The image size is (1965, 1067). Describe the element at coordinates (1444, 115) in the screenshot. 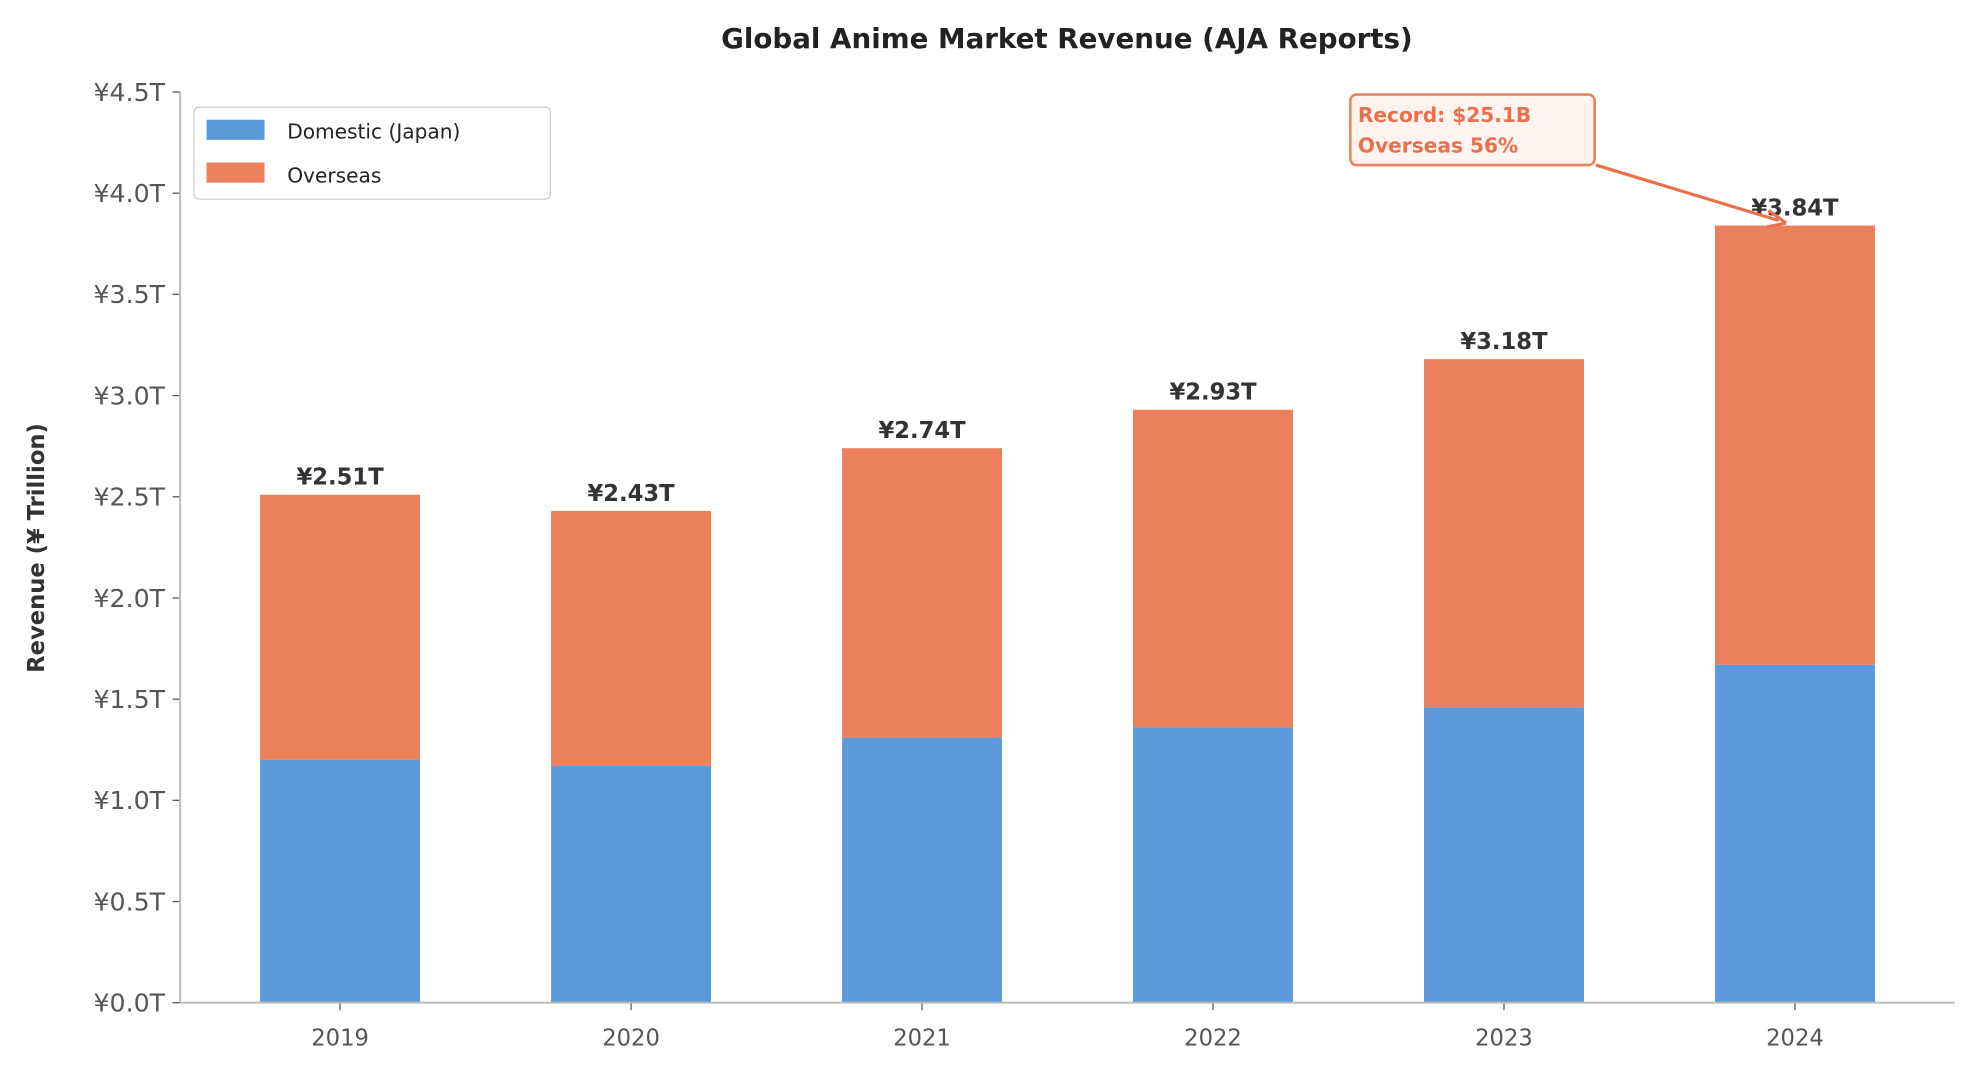

I see `annotation-line-1: Record: $25.1B` at that location.